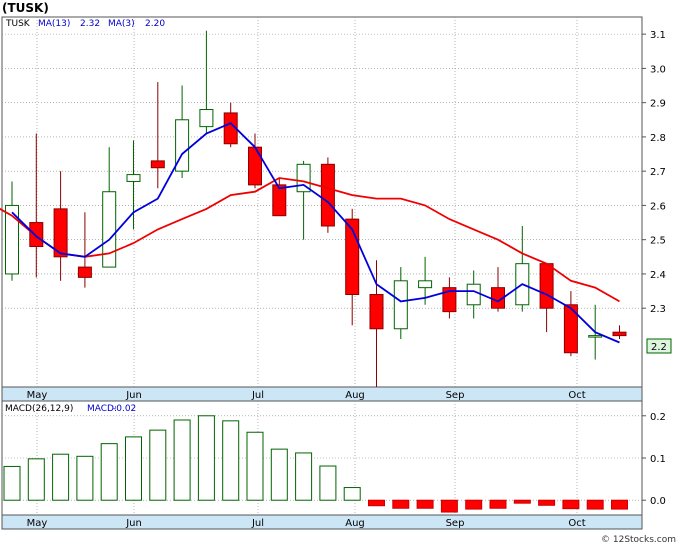  What do you see at coordinates (658, 35) in the screenshot?
I see `price-tick-label: 3.1` at bounding box center [658, 35].